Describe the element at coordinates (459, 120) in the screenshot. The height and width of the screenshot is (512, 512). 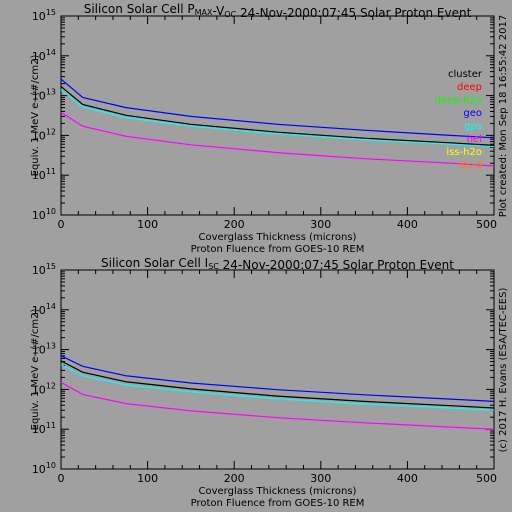
I see `legend: cluster deep deep-h2o geo gps hel iss-h2o iss-d` at that location.